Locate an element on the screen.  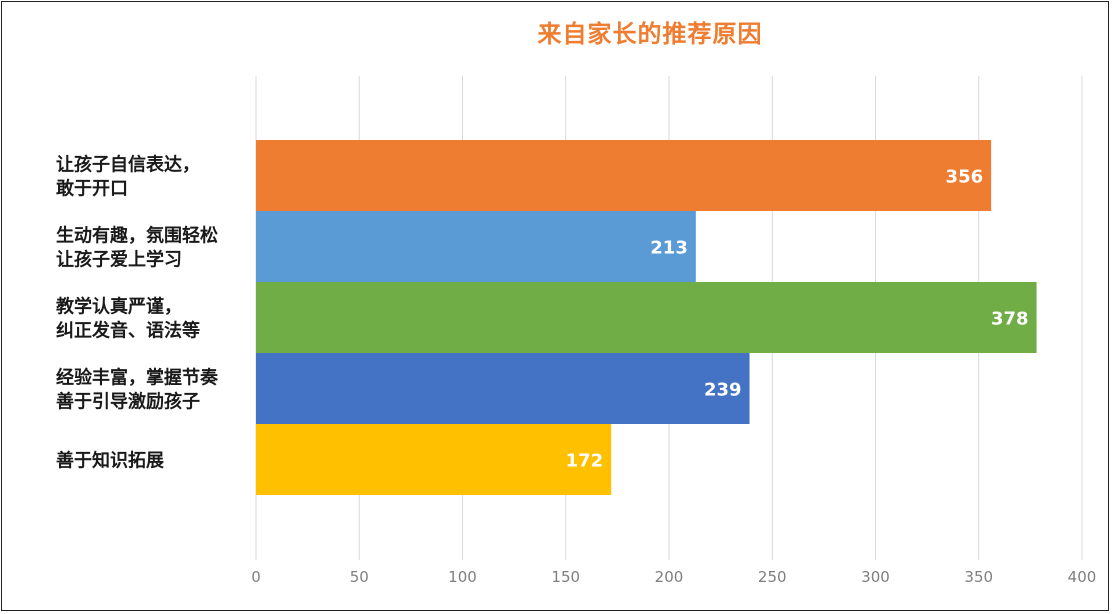
data-label: 172 is located at coordinates (585, 461).